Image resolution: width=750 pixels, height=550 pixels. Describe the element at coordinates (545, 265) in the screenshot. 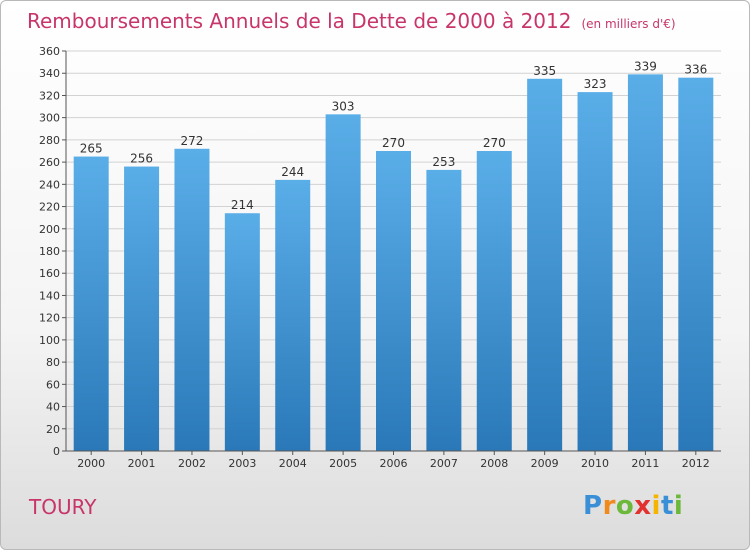

I see `bar-2009` at that location.